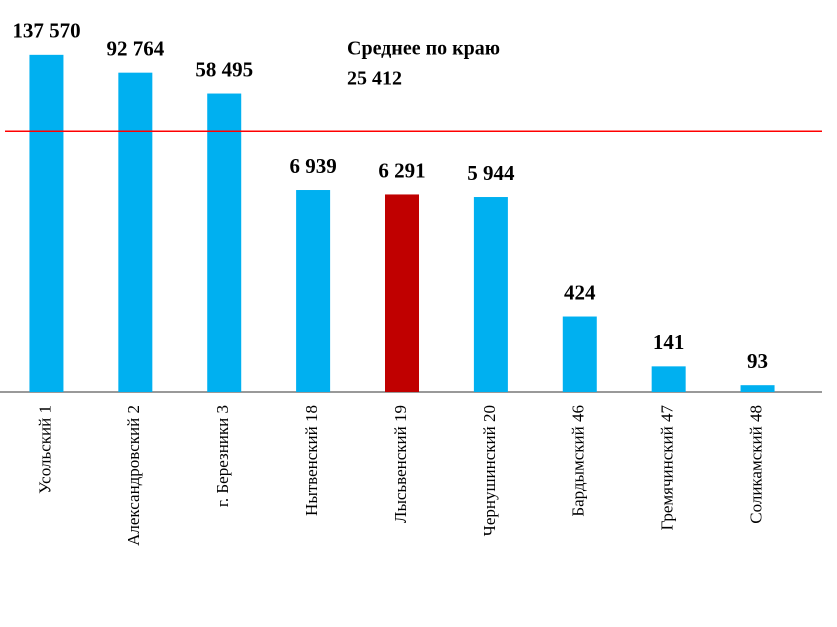 The height and width of the screenshot is (627, 837). Describe the element at coordinates (135, 48) in the screenshot. I see `value-label: 92 764` at that location.